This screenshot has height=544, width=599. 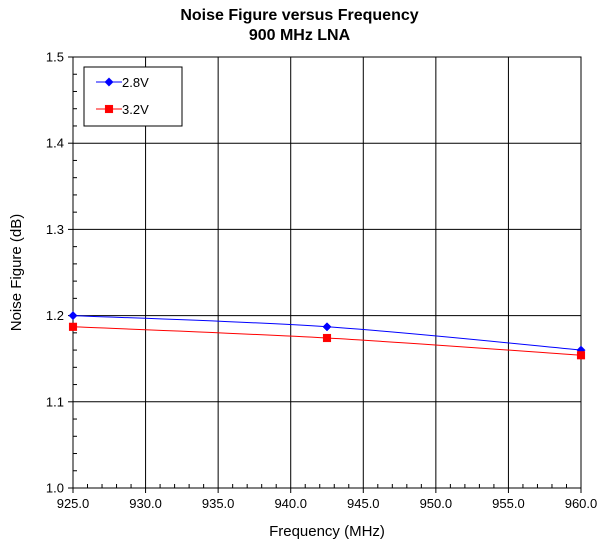 I want to click on legend-item: 2.8V, so click(x=122, y=82).